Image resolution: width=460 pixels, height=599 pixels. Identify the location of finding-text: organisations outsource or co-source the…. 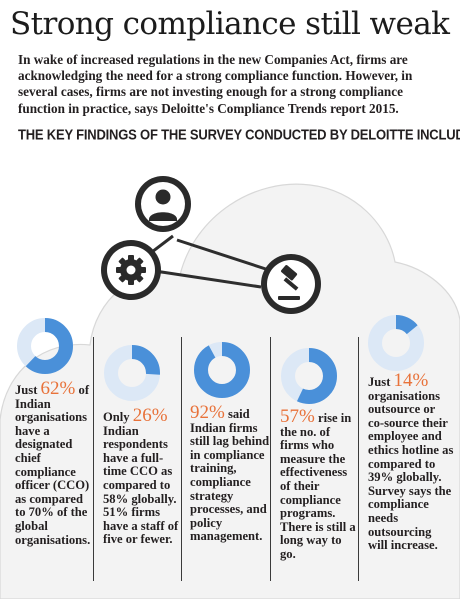
(411, 470).